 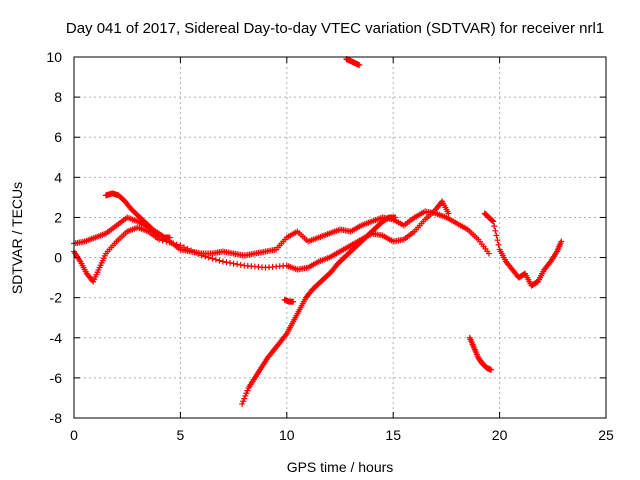 What do you see at coordinates (56, 338) in the screenshot?
I see `y-tick-label: -4` at bounding box center [56, 338].